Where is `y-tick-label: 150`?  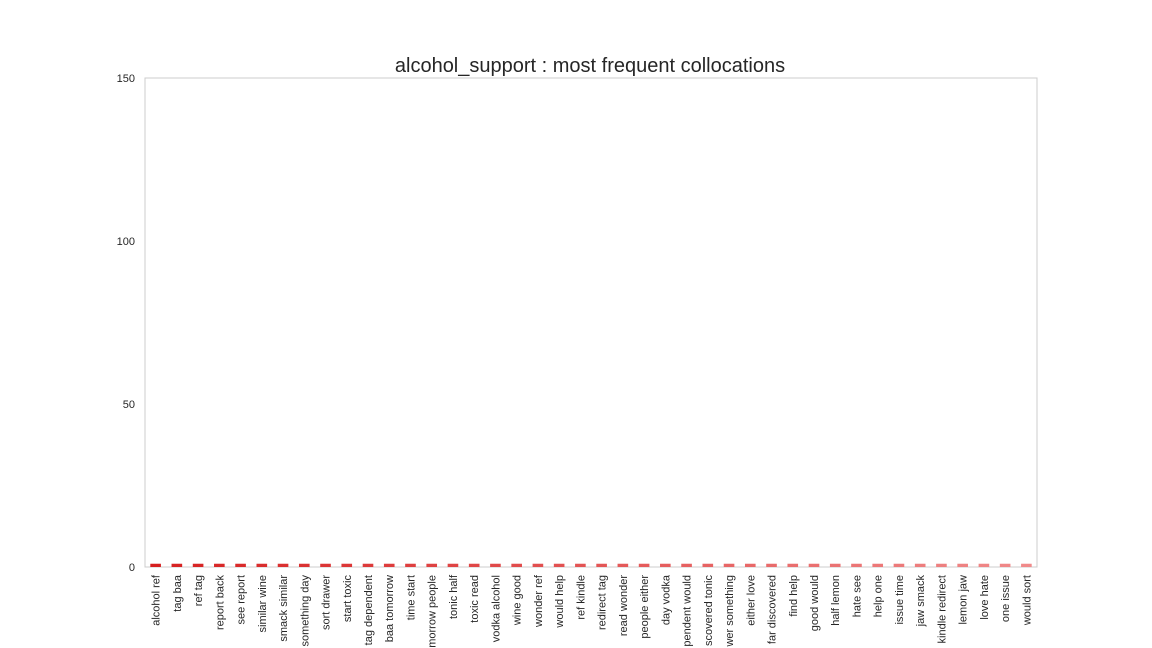
y-tick-label: 150 is located at coordinates (126, 79).